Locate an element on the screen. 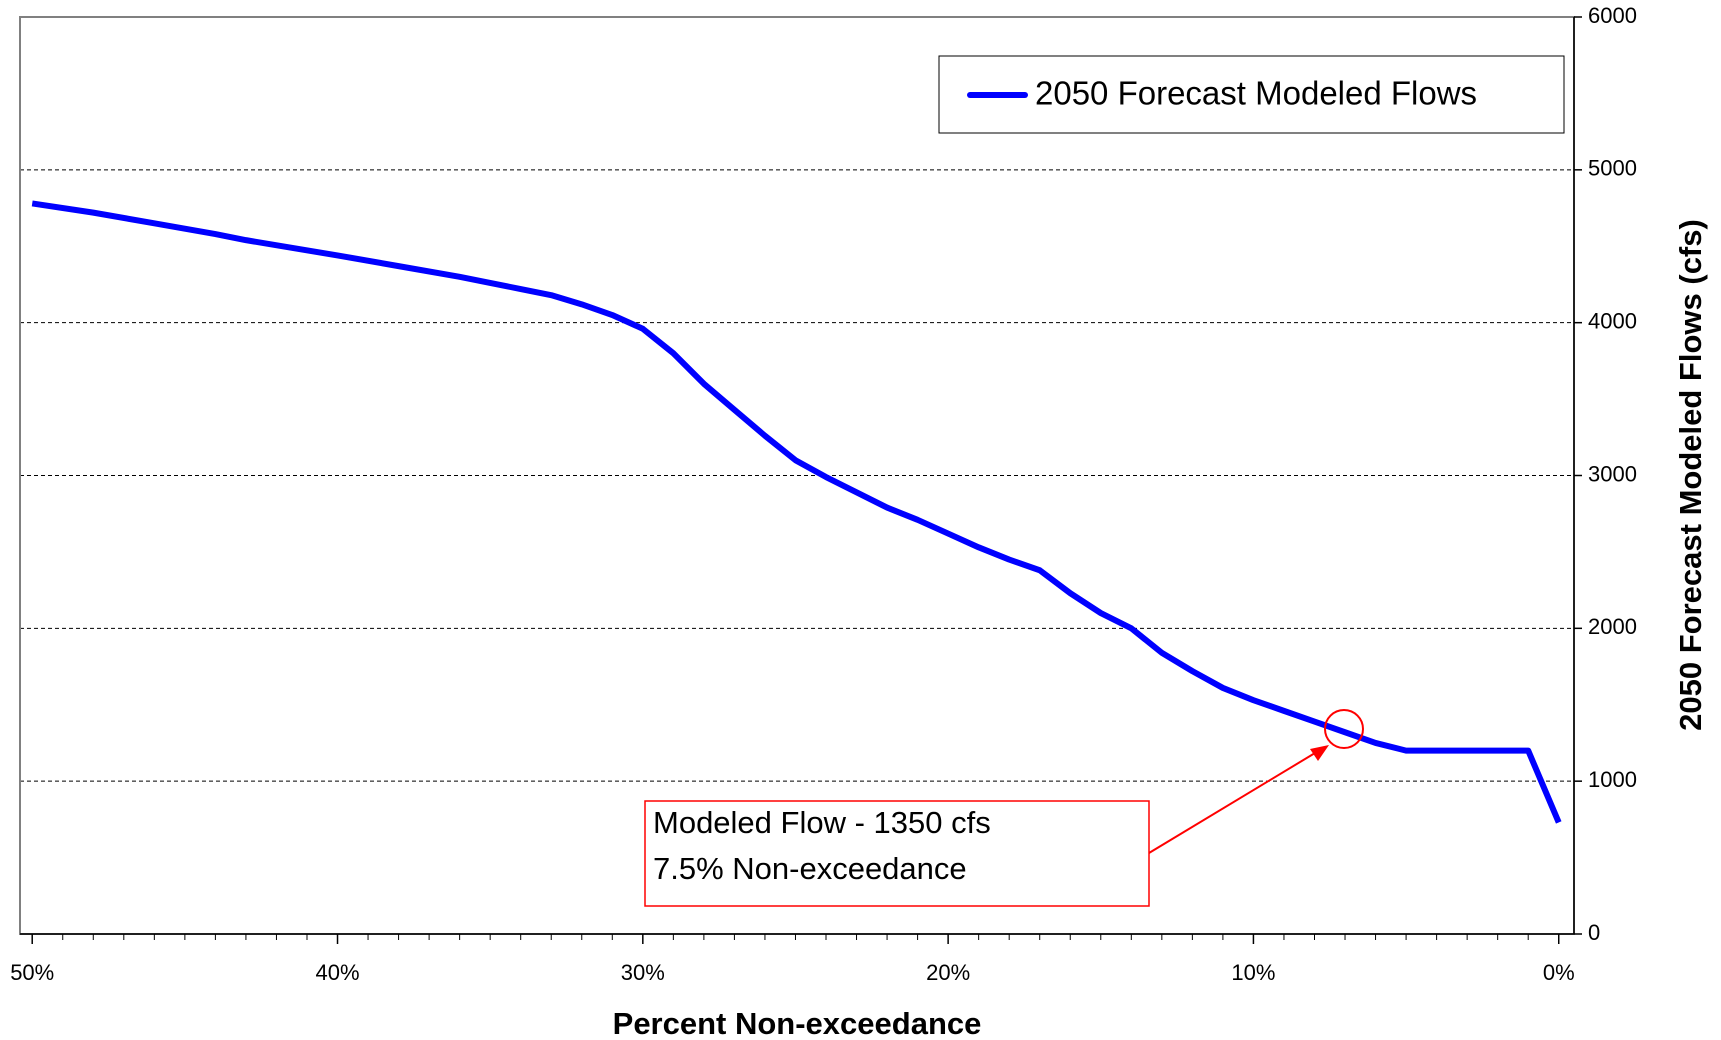 This screenshot has width=1721, height=1040. arrow-head is located at coordinates (1319, 753).